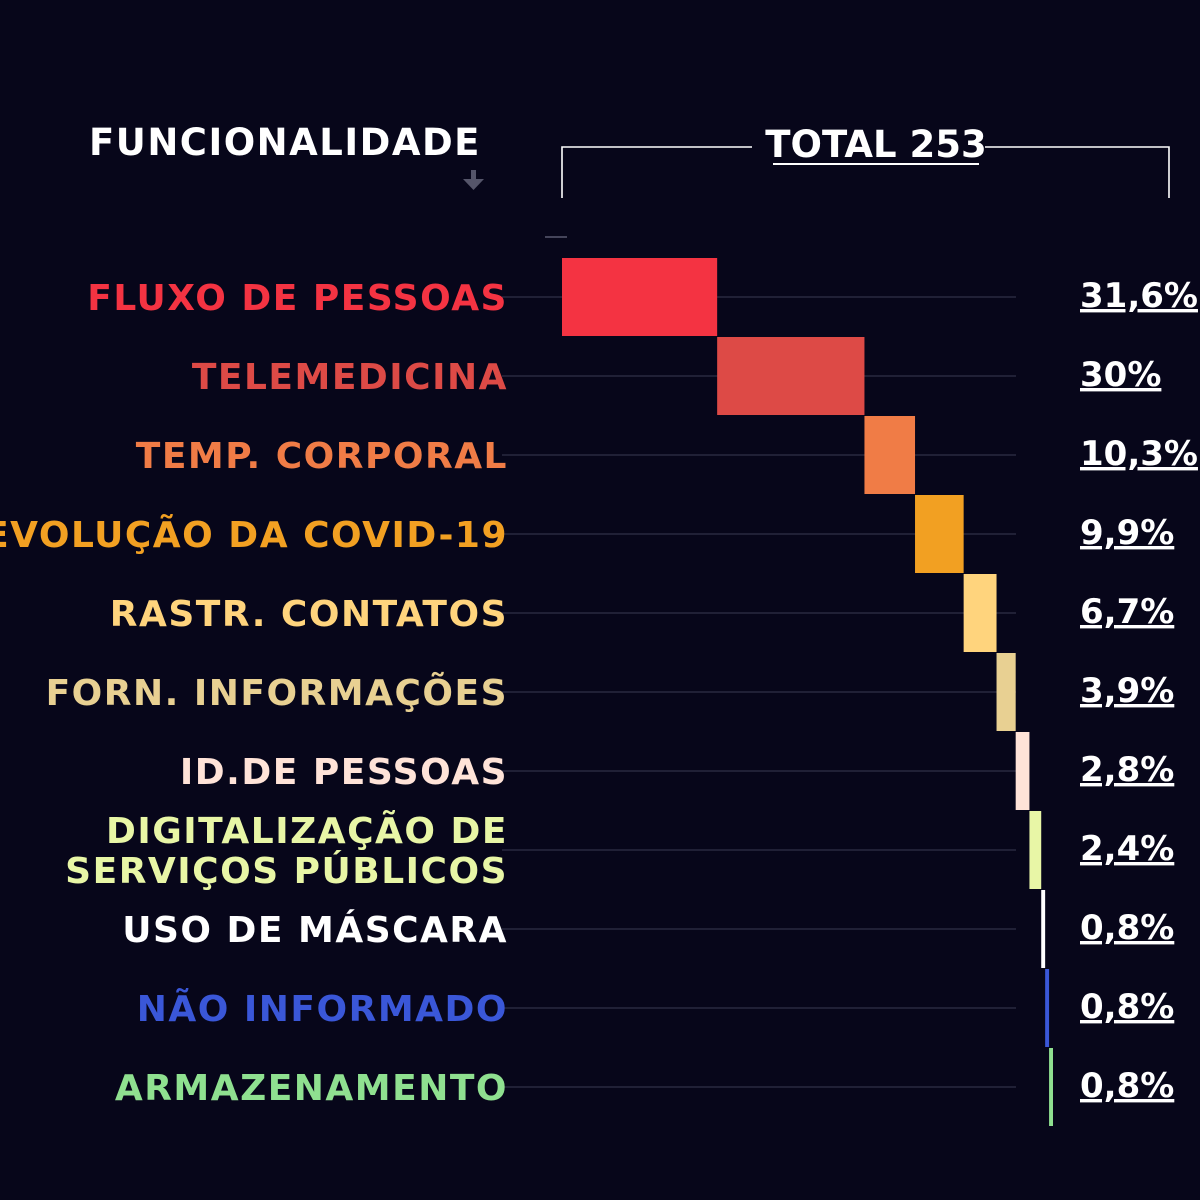  I want to click on value-label-id-de-pessoas: 2,8%, so click(1127, 770).